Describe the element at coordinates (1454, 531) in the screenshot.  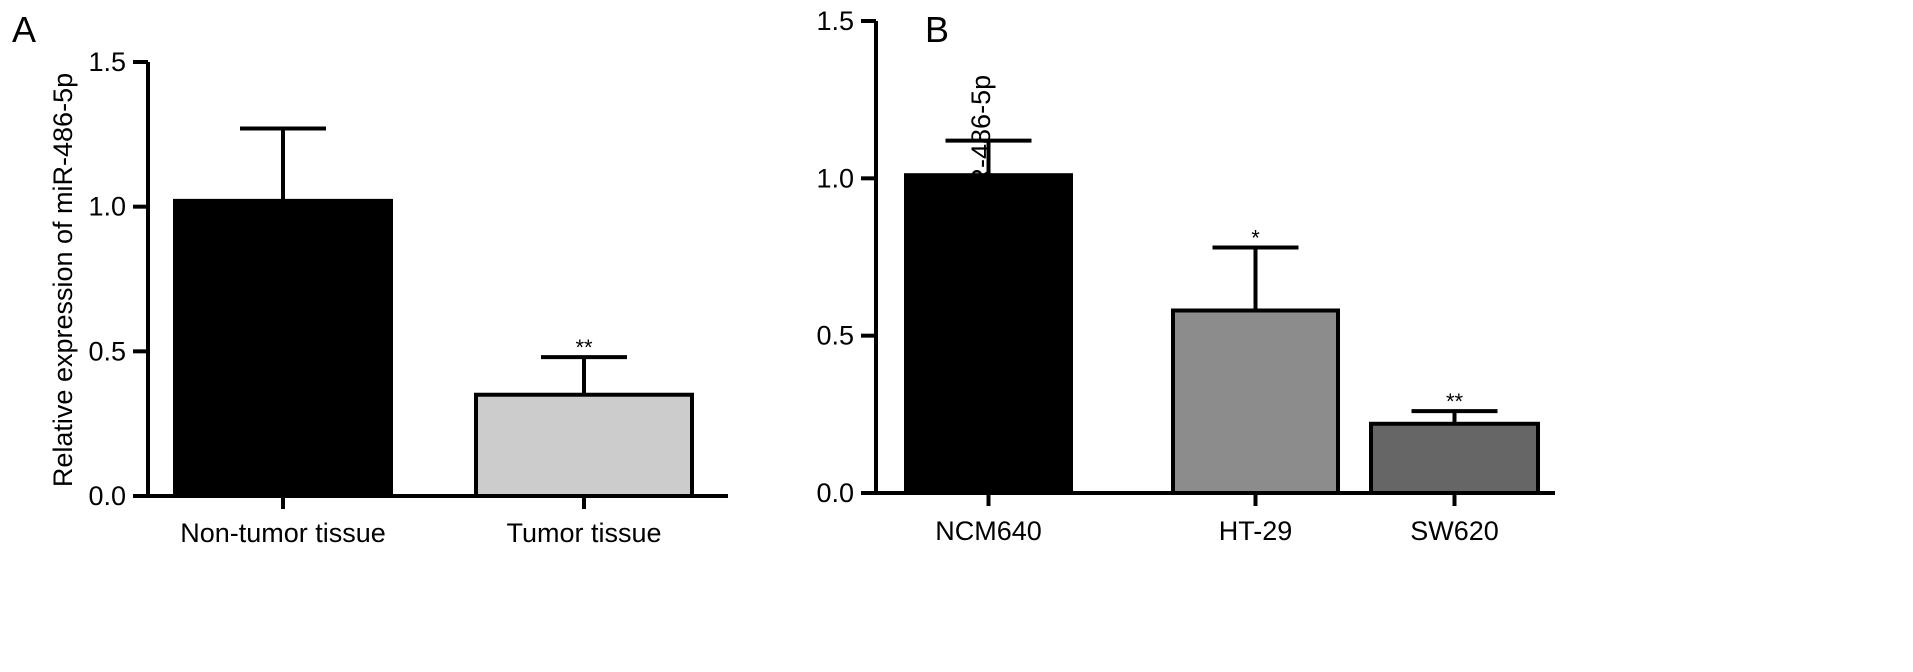
I see `category-label-3: SW620` at that location.